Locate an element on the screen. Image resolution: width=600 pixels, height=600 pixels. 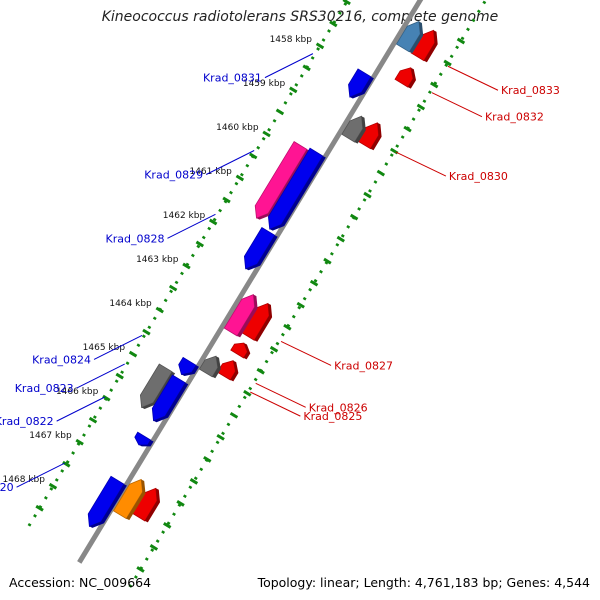
gene-label: Krad_0830 is located at coordinates (478, 176).